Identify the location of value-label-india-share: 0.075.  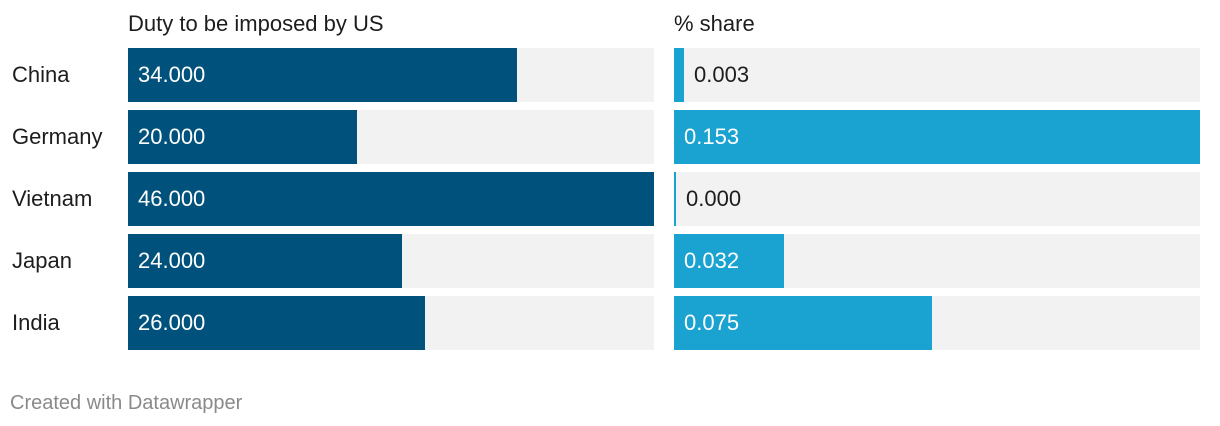
(712, 322).